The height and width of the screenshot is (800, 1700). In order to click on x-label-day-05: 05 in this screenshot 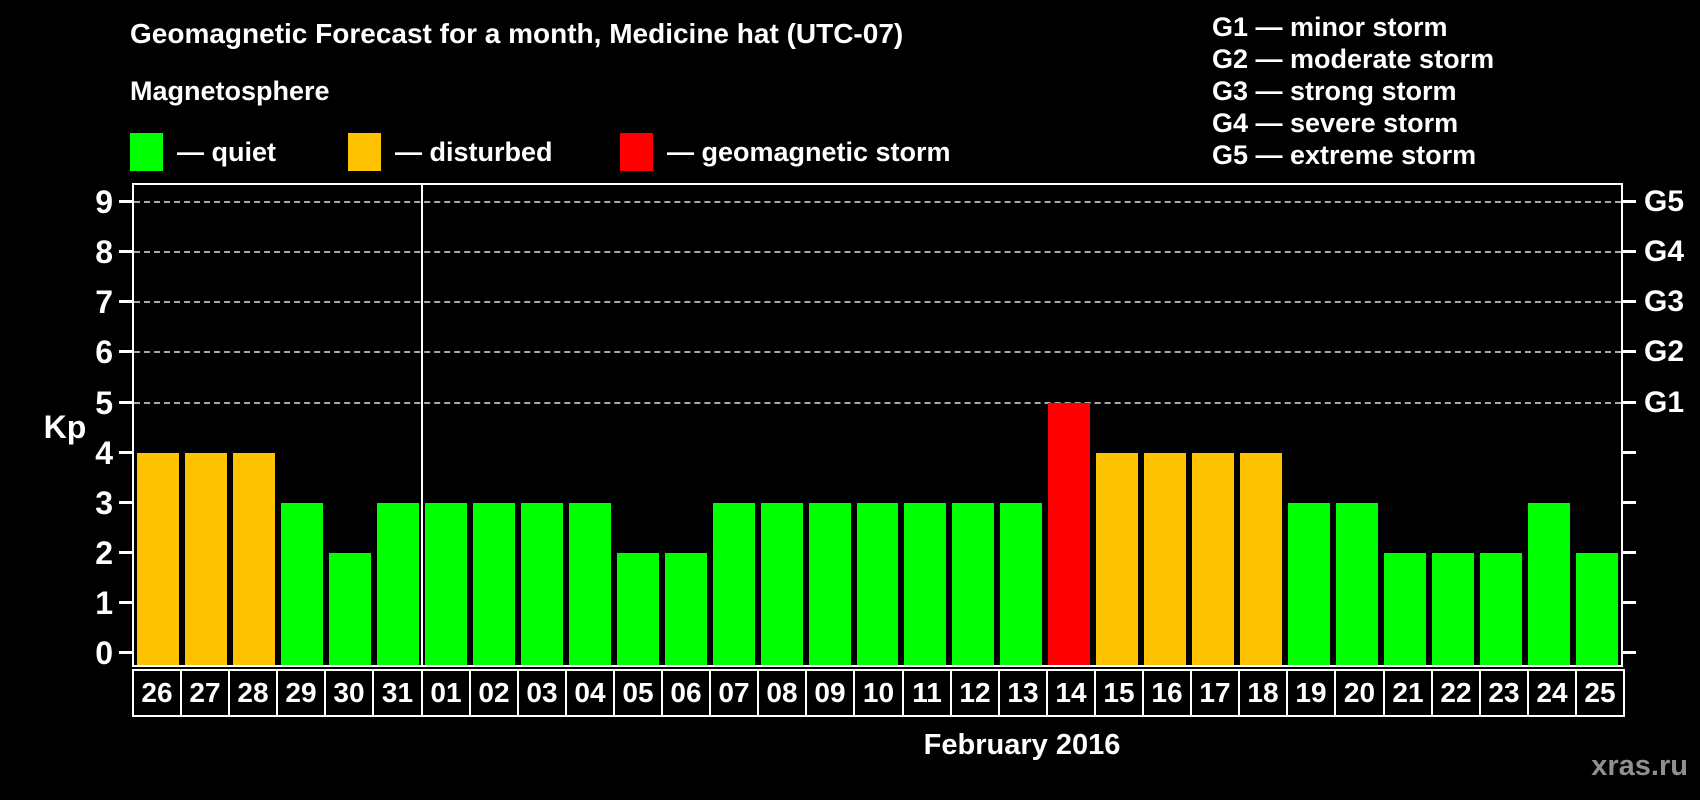, I will do `click(638, 693)`.